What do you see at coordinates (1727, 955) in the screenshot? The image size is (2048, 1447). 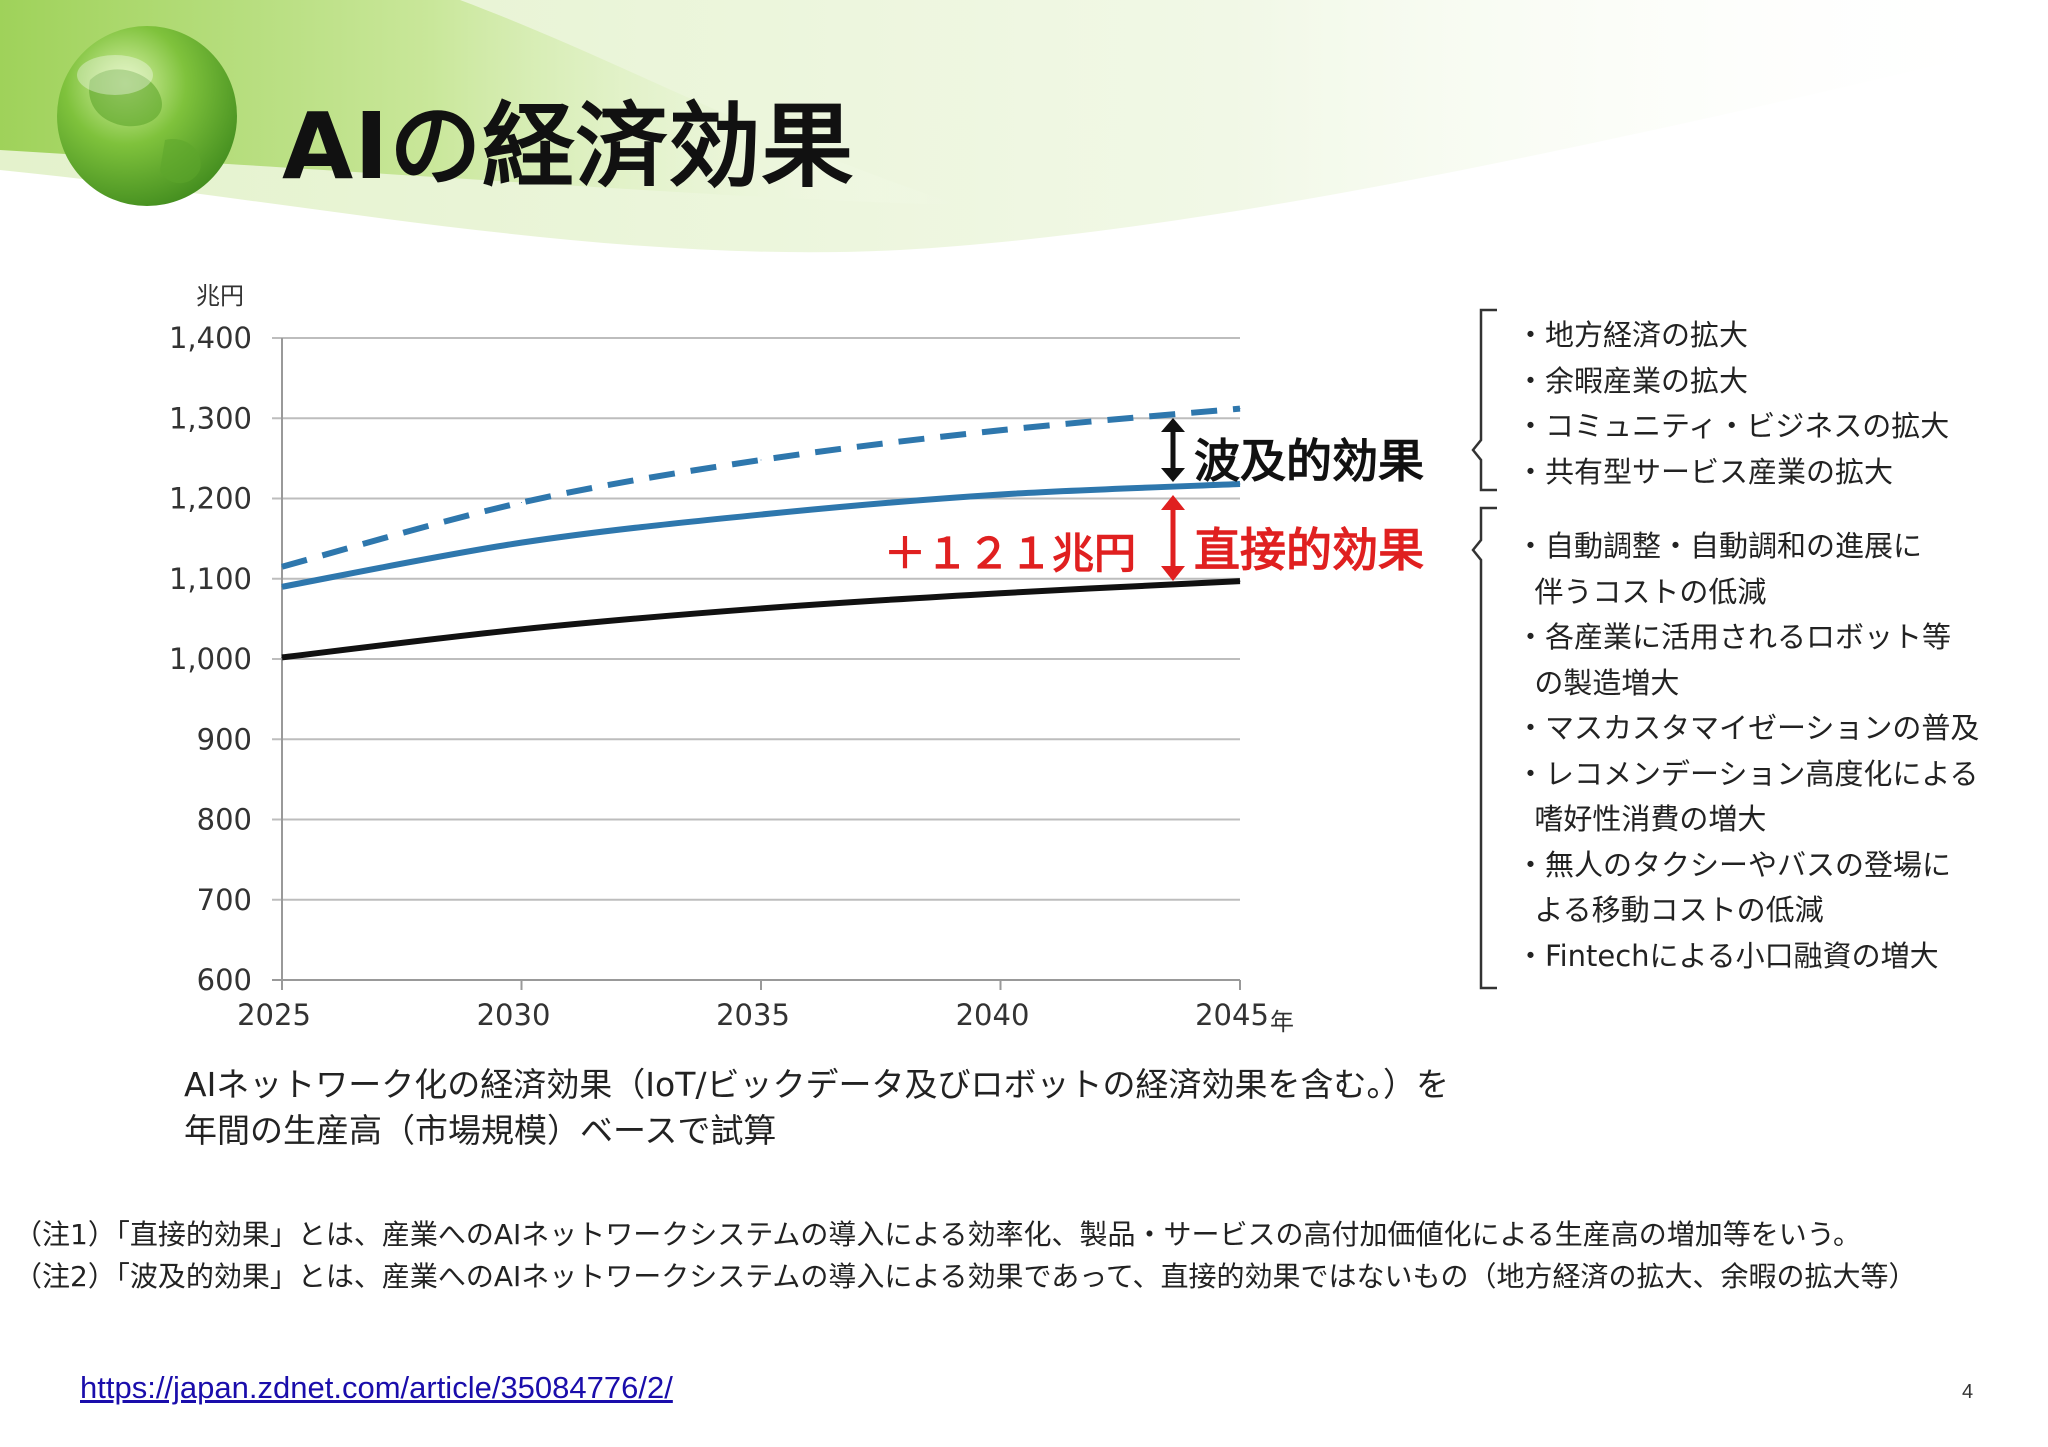 I see `list-item: ・Fintechによる小口融資の増大` at bounding box center [1727, 955].